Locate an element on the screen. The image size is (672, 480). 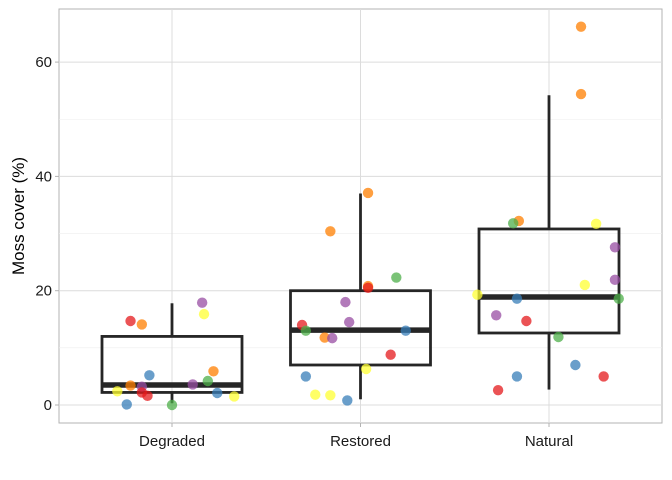
y-tick-label: 20 is located at coordinates (43, 291).